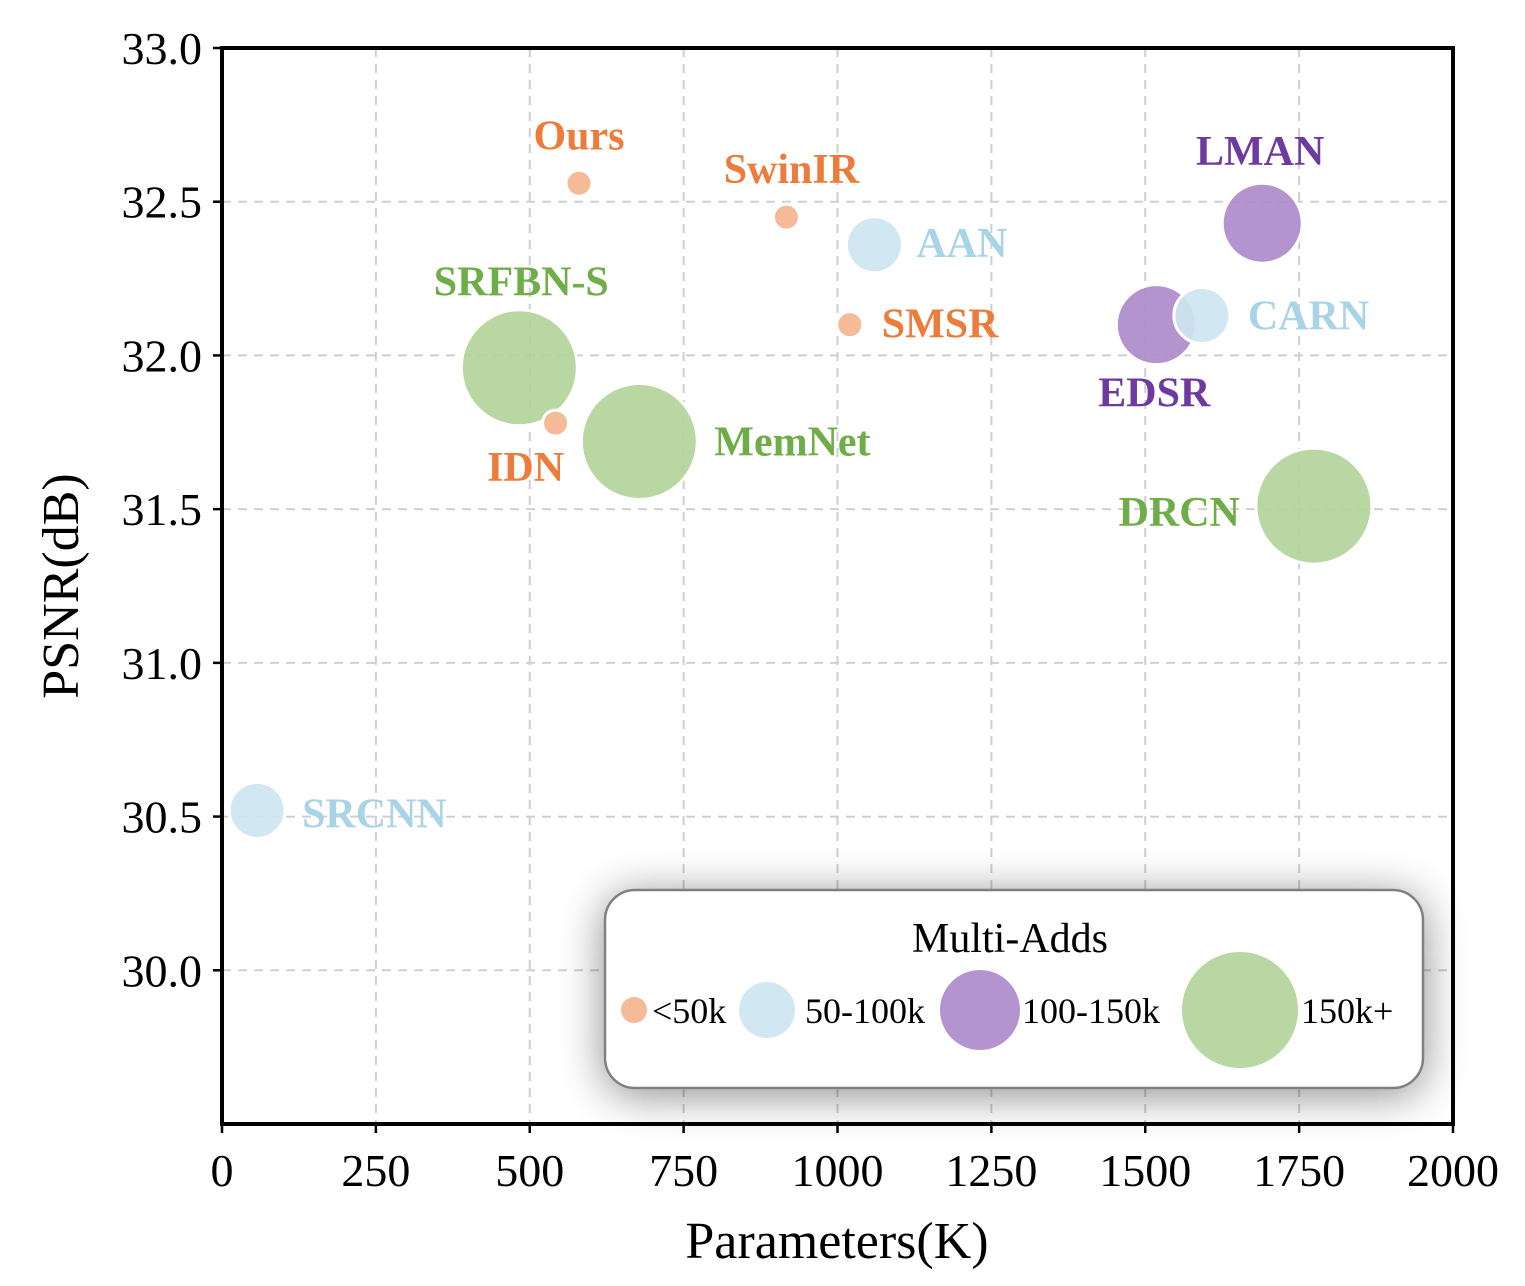 Image resolution: width=1525 pixels, height=1286 pixels. I want to click on point-ours, so click(579, 183).